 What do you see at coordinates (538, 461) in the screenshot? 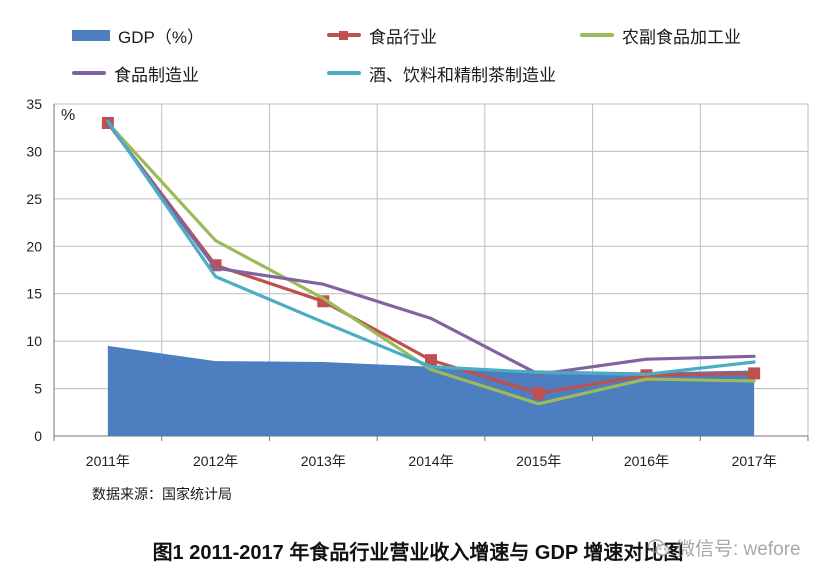
I see `x-tick-label: 2015年` at bounding box center [538, 461].